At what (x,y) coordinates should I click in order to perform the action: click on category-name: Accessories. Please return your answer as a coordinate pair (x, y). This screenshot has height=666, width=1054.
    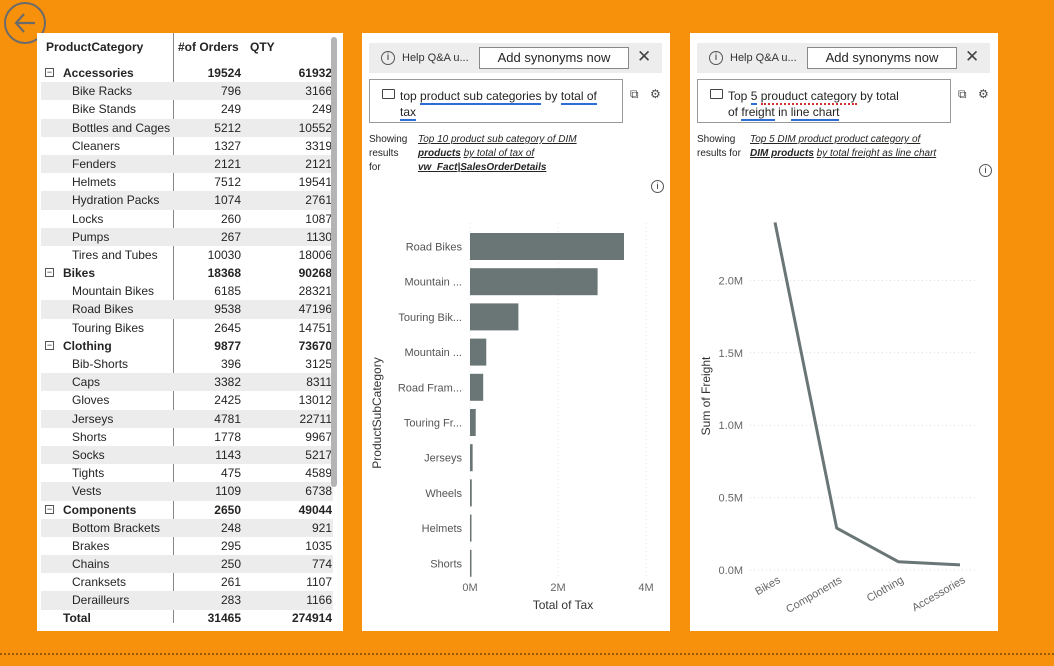
    Looking at the image, I should click on (98, 73).